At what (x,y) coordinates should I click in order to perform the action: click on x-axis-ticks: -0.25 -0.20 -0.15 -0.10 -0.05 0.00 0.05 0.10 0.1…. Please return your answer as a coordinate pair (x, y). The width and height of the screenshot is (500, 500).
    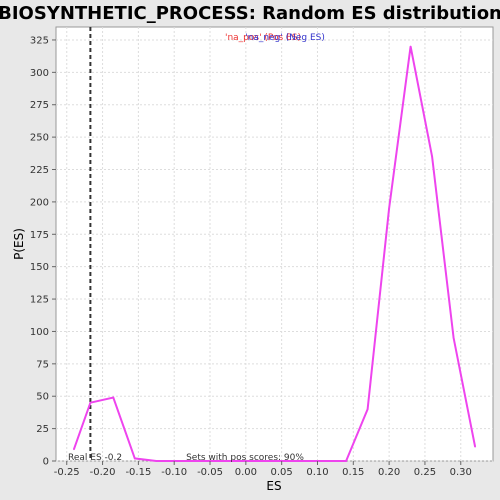
    Looking at the image, I should click on (263, 469).